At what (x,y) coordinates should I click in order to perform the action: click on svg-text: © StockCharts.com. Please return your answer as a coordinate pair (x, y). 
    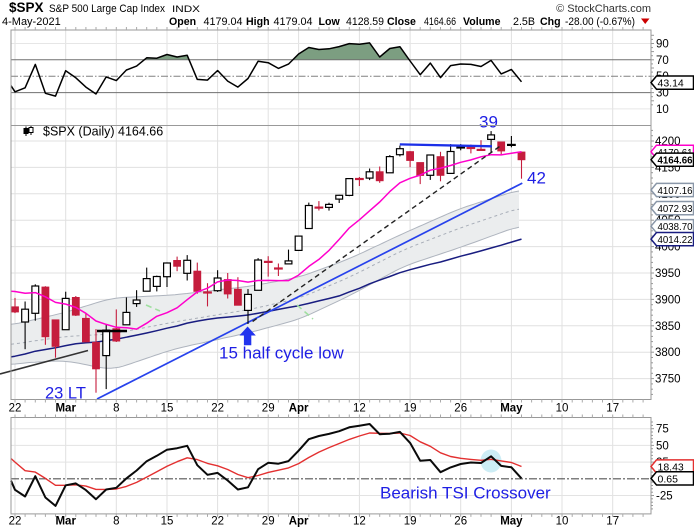
    Looking at the image, I should click on (603, 9).